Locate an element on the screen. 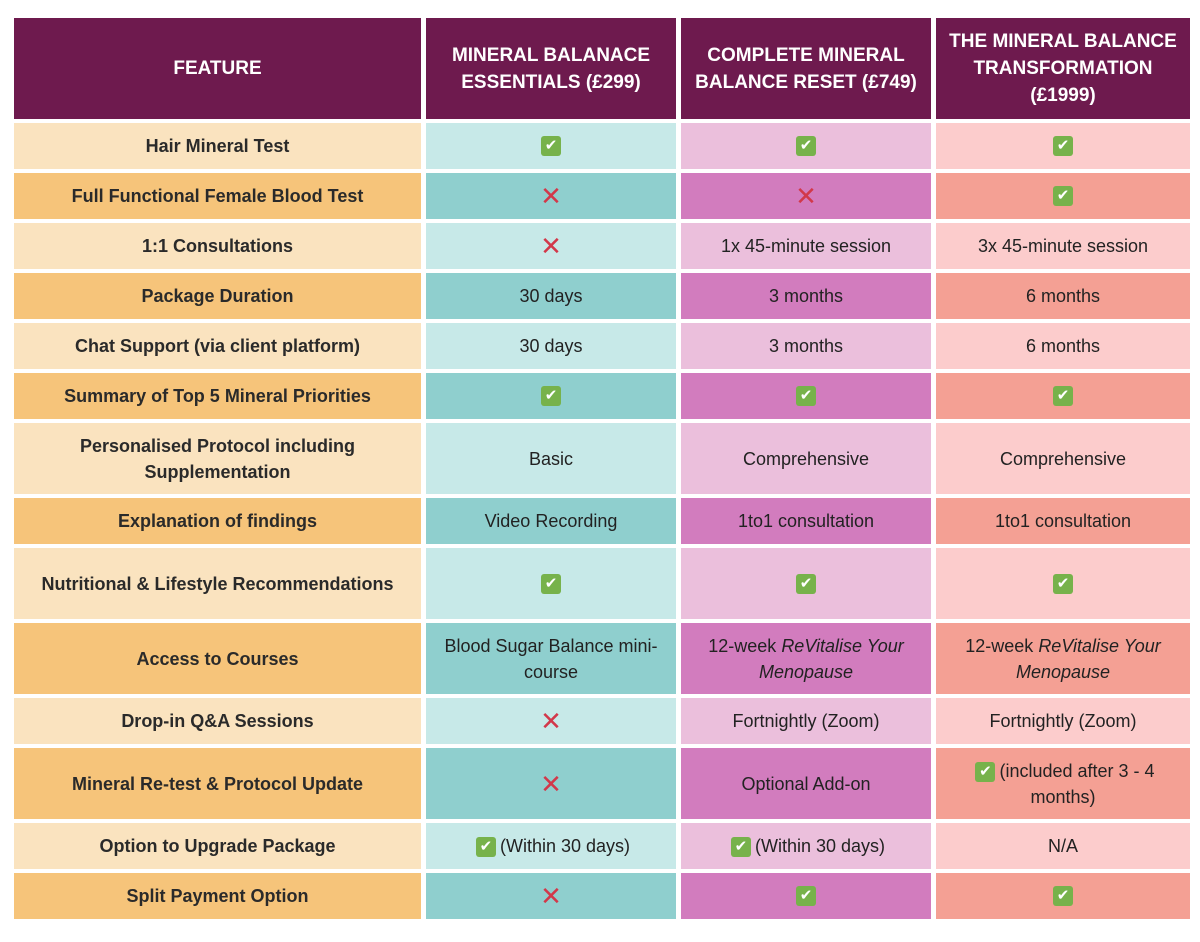 The height and width of the screenshot is (942, 1200). feature-cell: Hair Mineral Test is located at coordinates (217, 146).